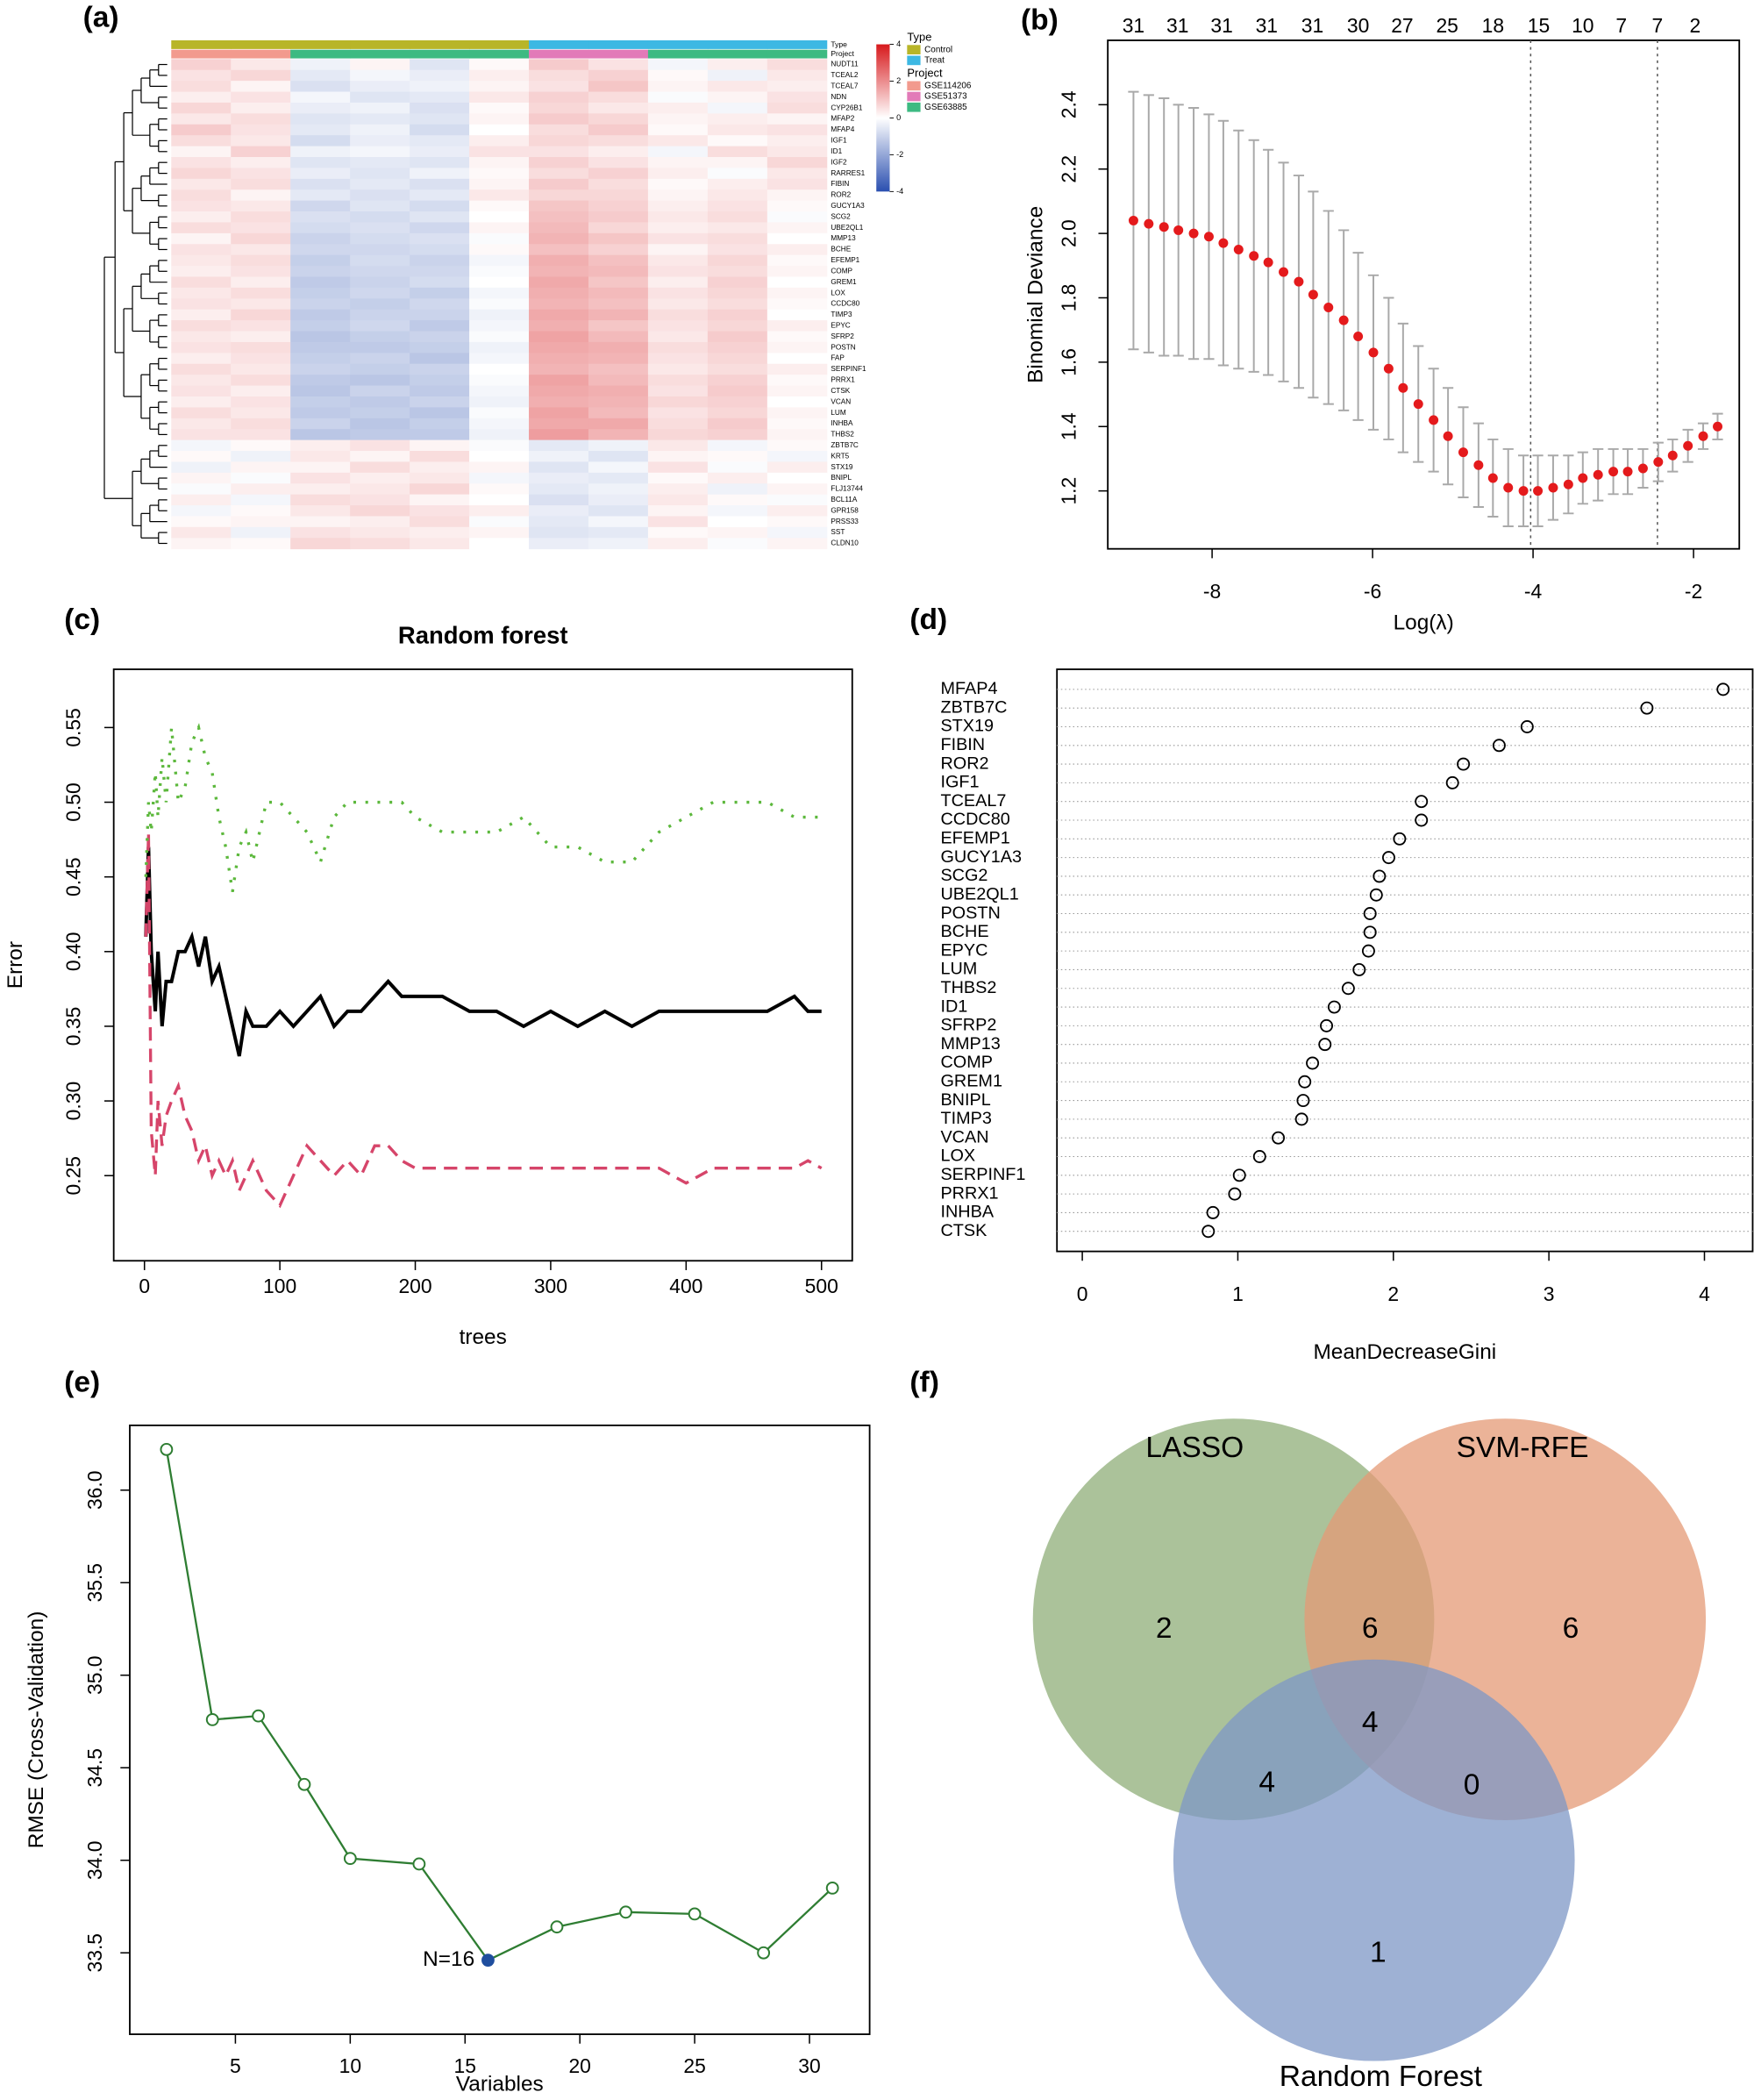 This screenshot has width=1754, height=2100. What do you see at coordinates (838, 358) in the screenshot?
I see `row-label: FAP` at bounding box center [838, 358].